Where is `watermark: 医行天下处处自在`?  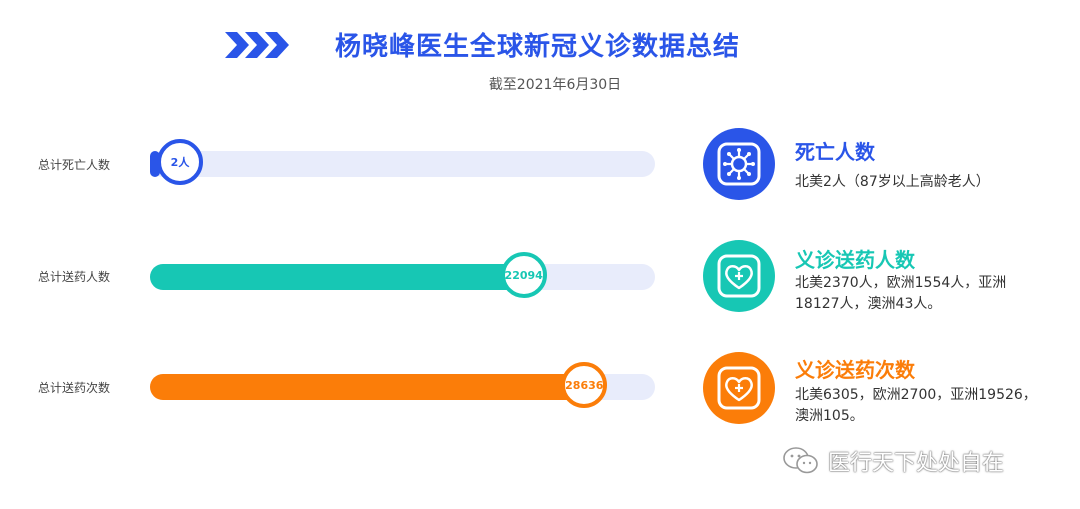
watermark: 医行天下处处自在 is located at coordinates (893, 461).